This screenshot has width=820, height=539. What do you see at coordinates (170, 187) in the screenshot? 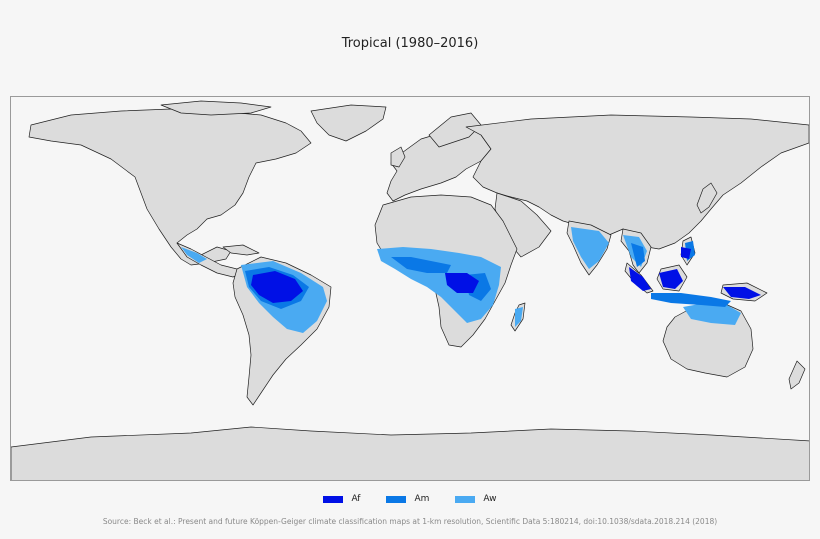
I see `north-america-land` at bounding box center [170, 187].